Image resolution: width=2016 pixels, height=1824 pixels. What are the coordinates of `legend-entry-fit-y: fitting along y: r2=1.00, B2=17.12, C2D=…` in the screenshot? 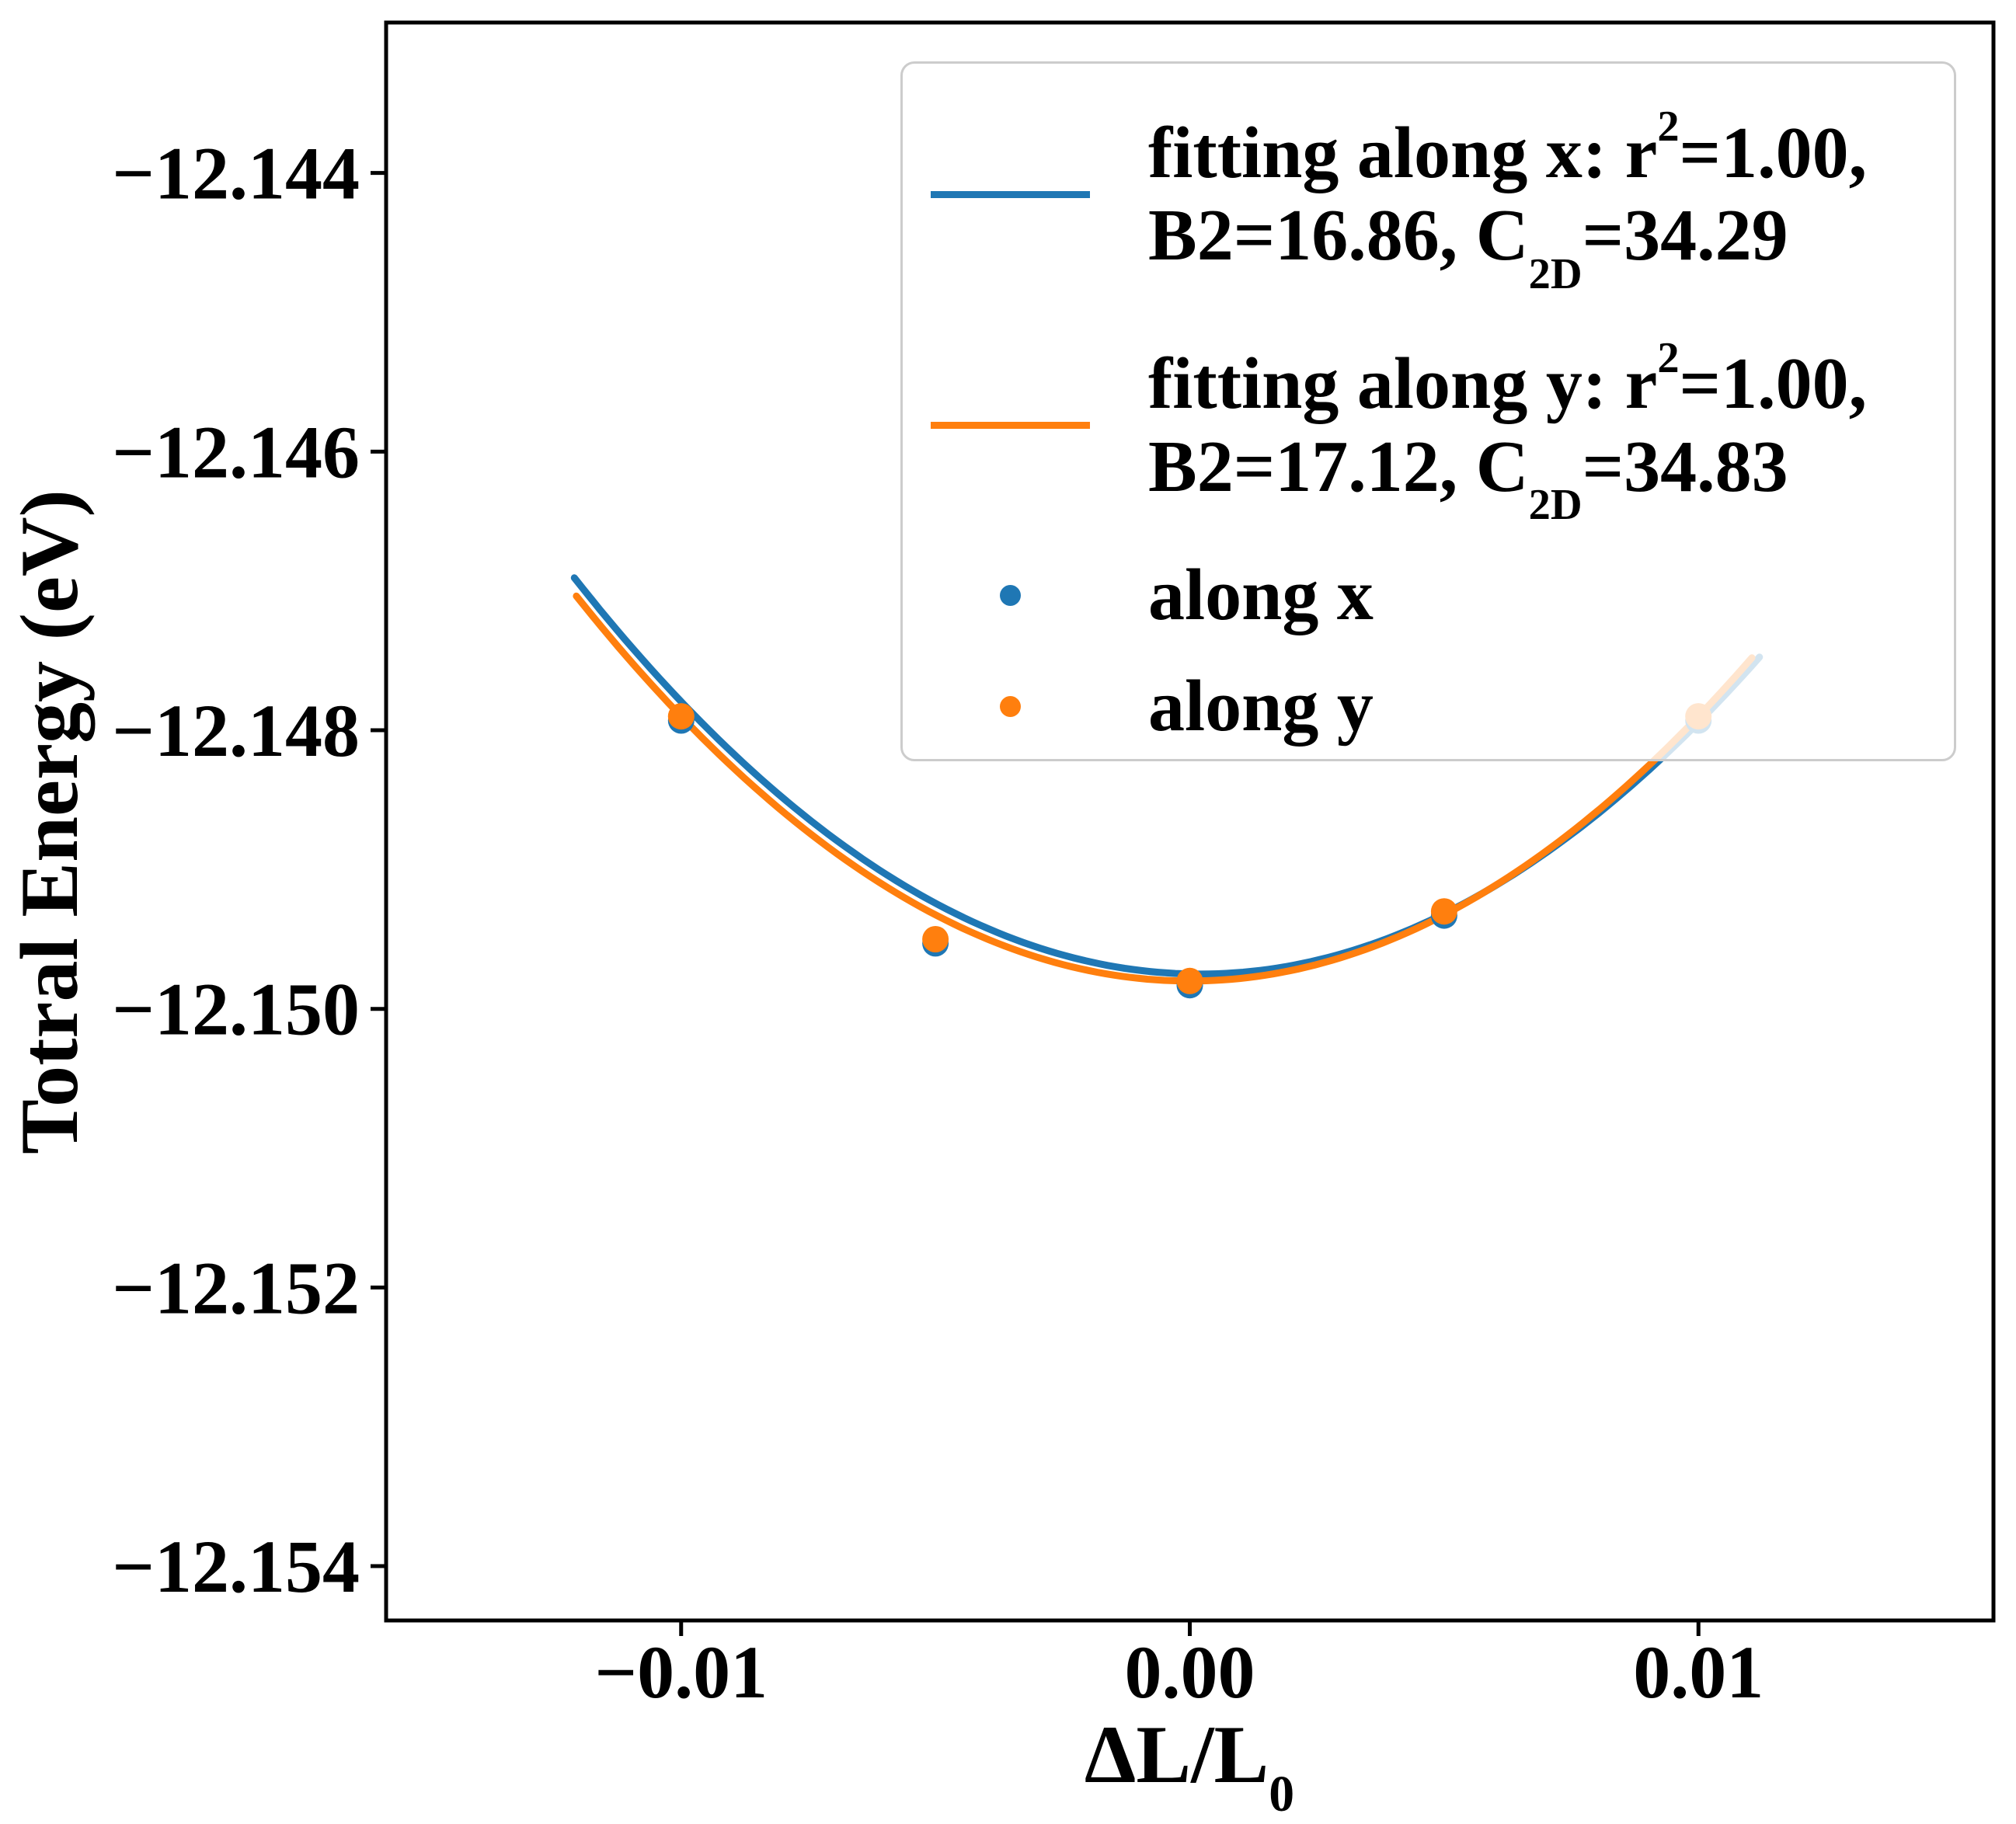 It's located at (1434, 425).